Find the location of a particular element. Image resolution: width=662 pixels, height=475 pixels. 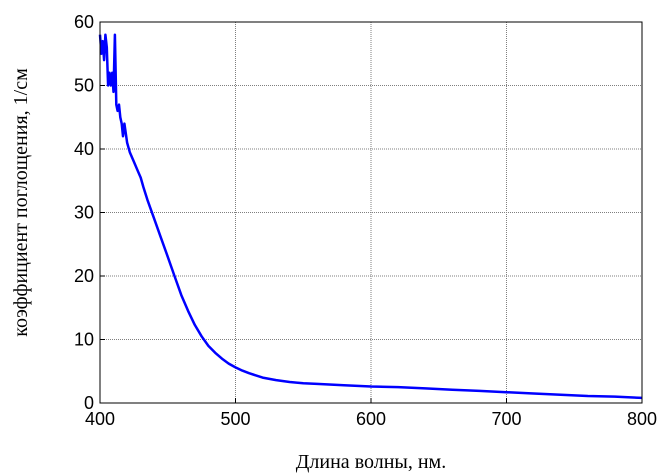

x-tick-label: 400 is located at coordinates (100, 419).